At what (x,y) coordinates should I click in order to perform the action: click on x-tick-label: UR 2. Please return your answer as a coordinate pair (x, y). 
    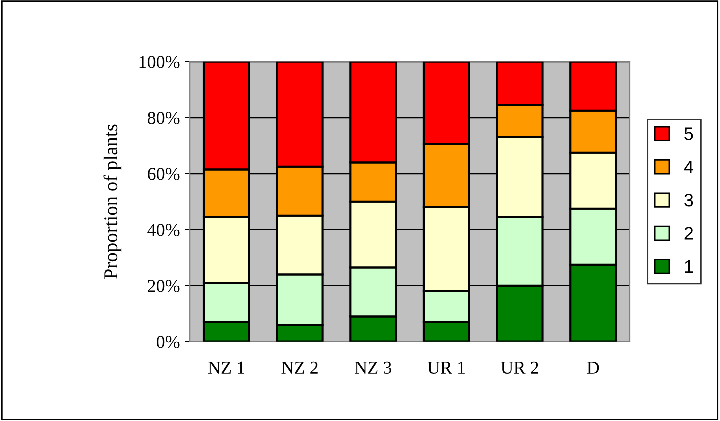
    Looking at the image, I should click on (519, 368).